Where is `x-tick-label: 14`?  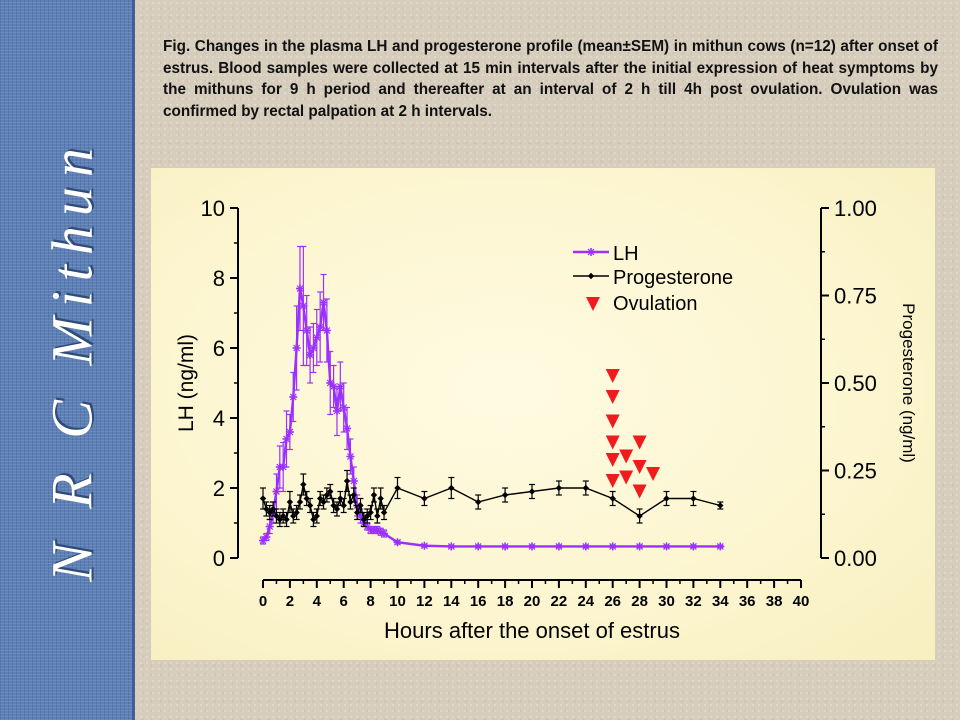
x-tick-label: 14 is located at coordinates (451, 601).